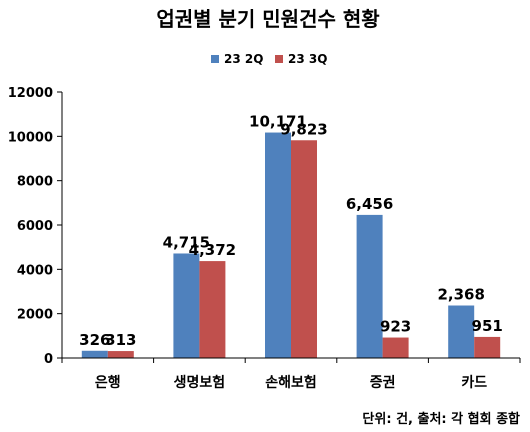 Image resolution: width=530 pixels, height=432 pixels. Describe the element at coordinates (278, 122) in the screenshot. I see `data-label: 10,171` at that location.